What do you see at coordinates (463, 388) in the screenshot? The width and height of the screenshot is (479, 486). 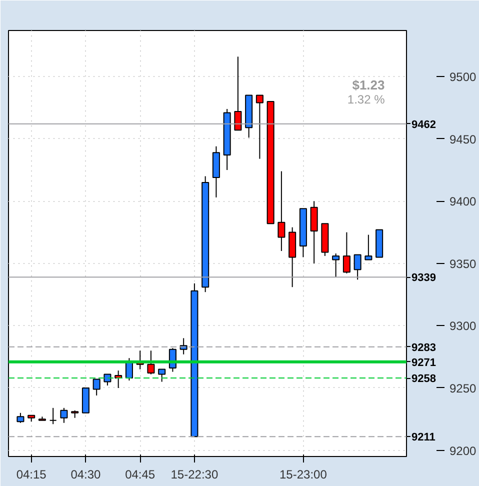 I see `y-tick-label: 9250` at bounding box center [463, 388].